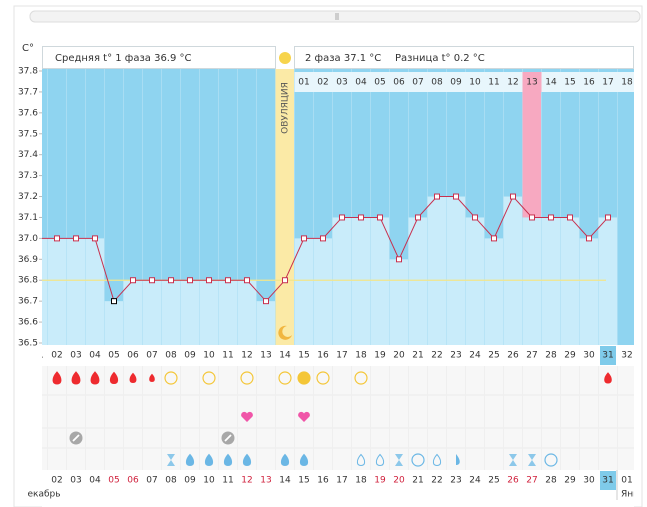  I want to click on phase2-day-label: 13, so click(531, 83).